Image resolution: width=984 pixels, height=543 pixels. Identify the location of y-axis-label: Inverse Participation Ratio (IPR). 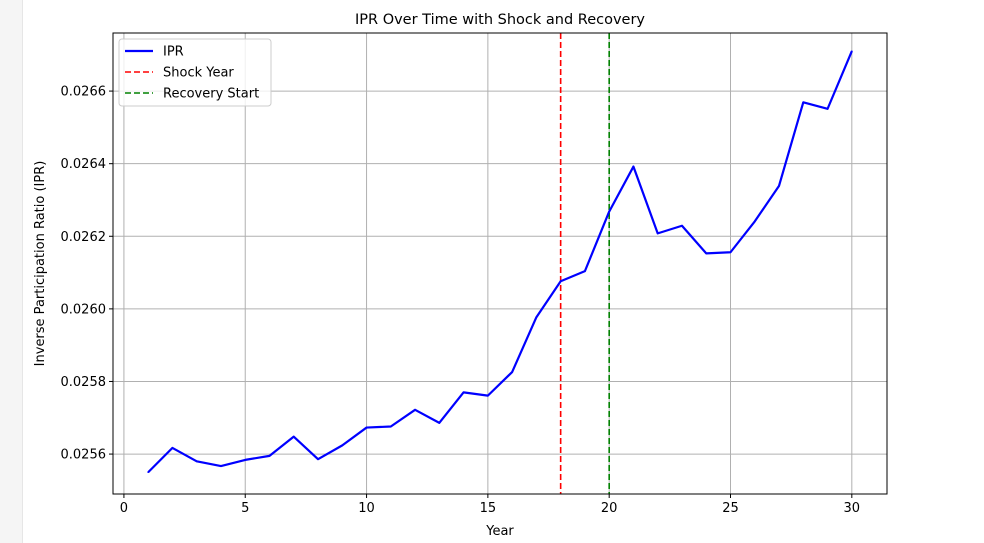
(40, 264).